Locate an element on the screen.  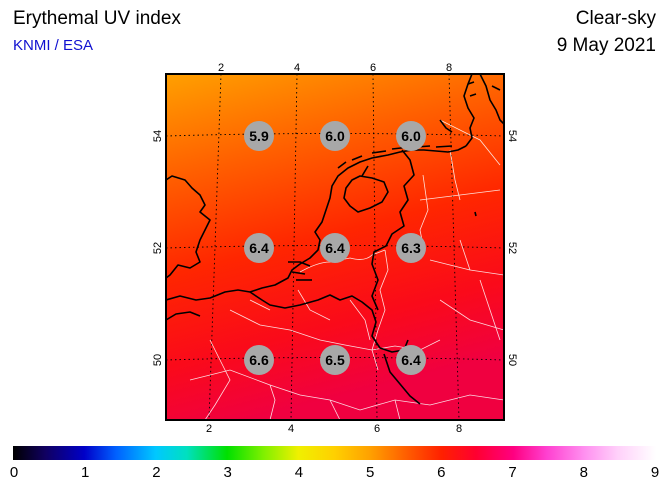
uv-value-label: 5.9 is located at coordinates (259, 136).